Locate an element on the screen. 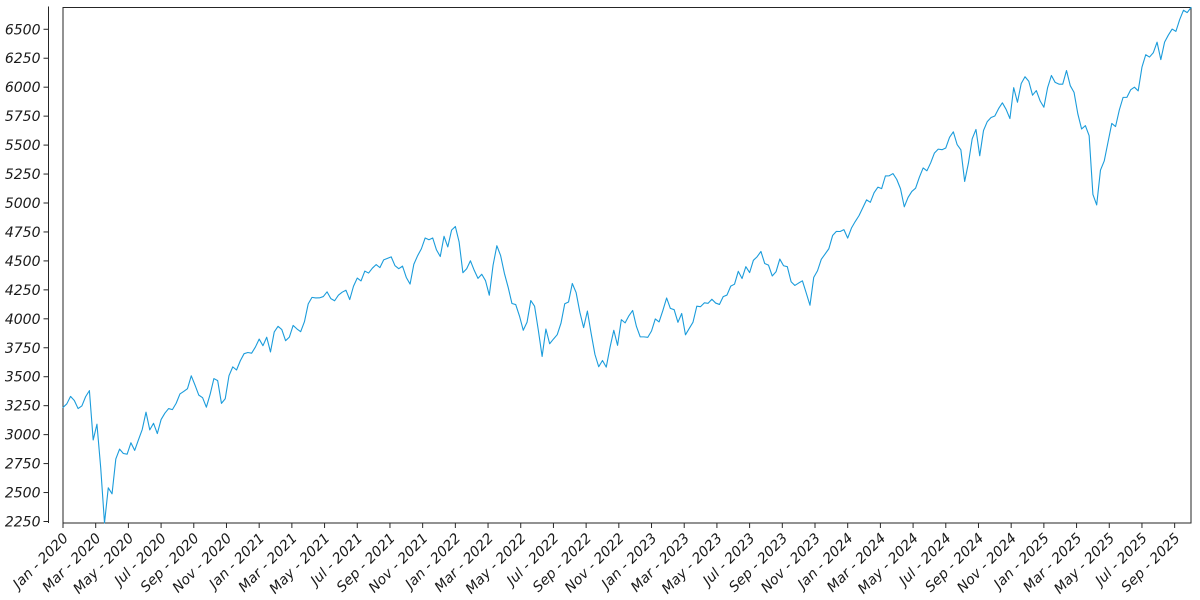  y-tick-label: 3000 is located at coordinates (23, 436).